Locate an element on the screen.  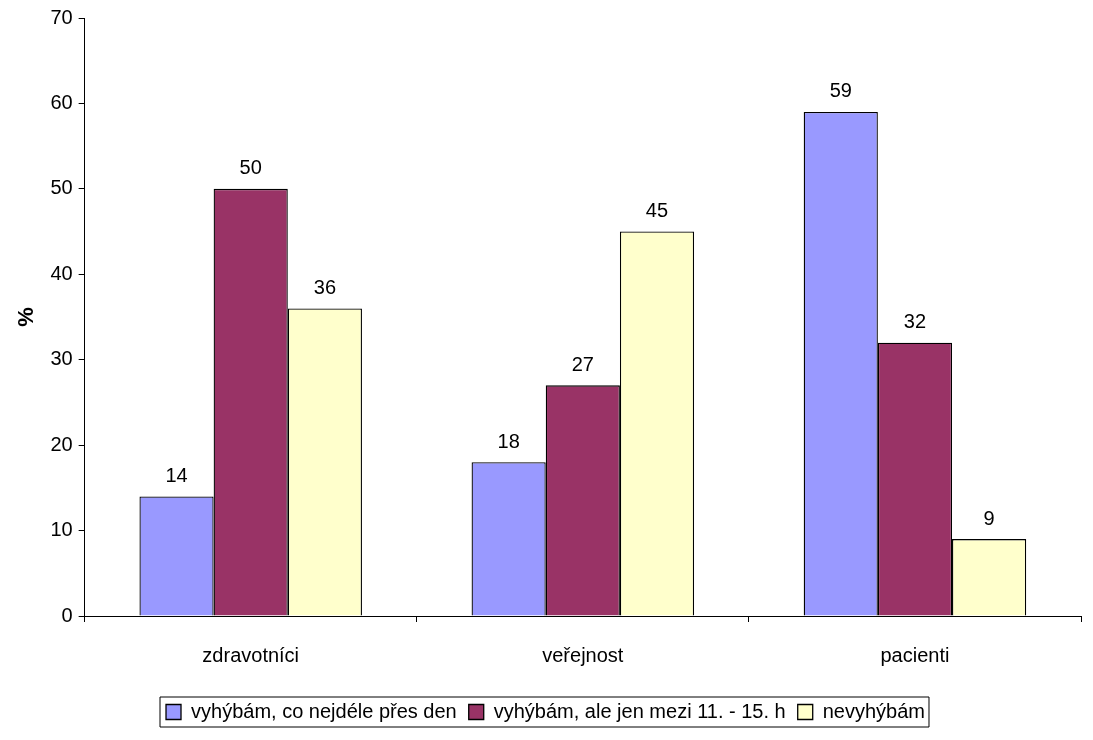
y-tick-label: 10 is located at coordinates (61, 529).